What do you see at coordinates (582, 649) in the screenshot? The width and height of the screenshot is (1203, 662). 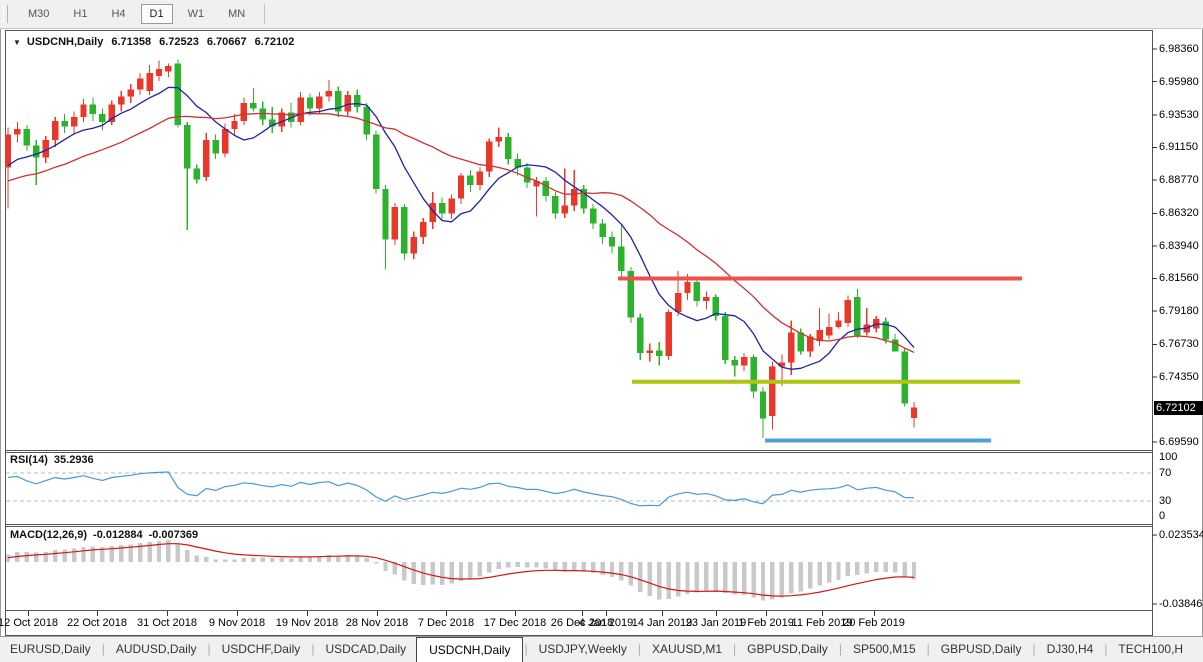 I see `tab-usdjpy-weekly: USDJPY,Weekly` at bounding box center [582, 649].